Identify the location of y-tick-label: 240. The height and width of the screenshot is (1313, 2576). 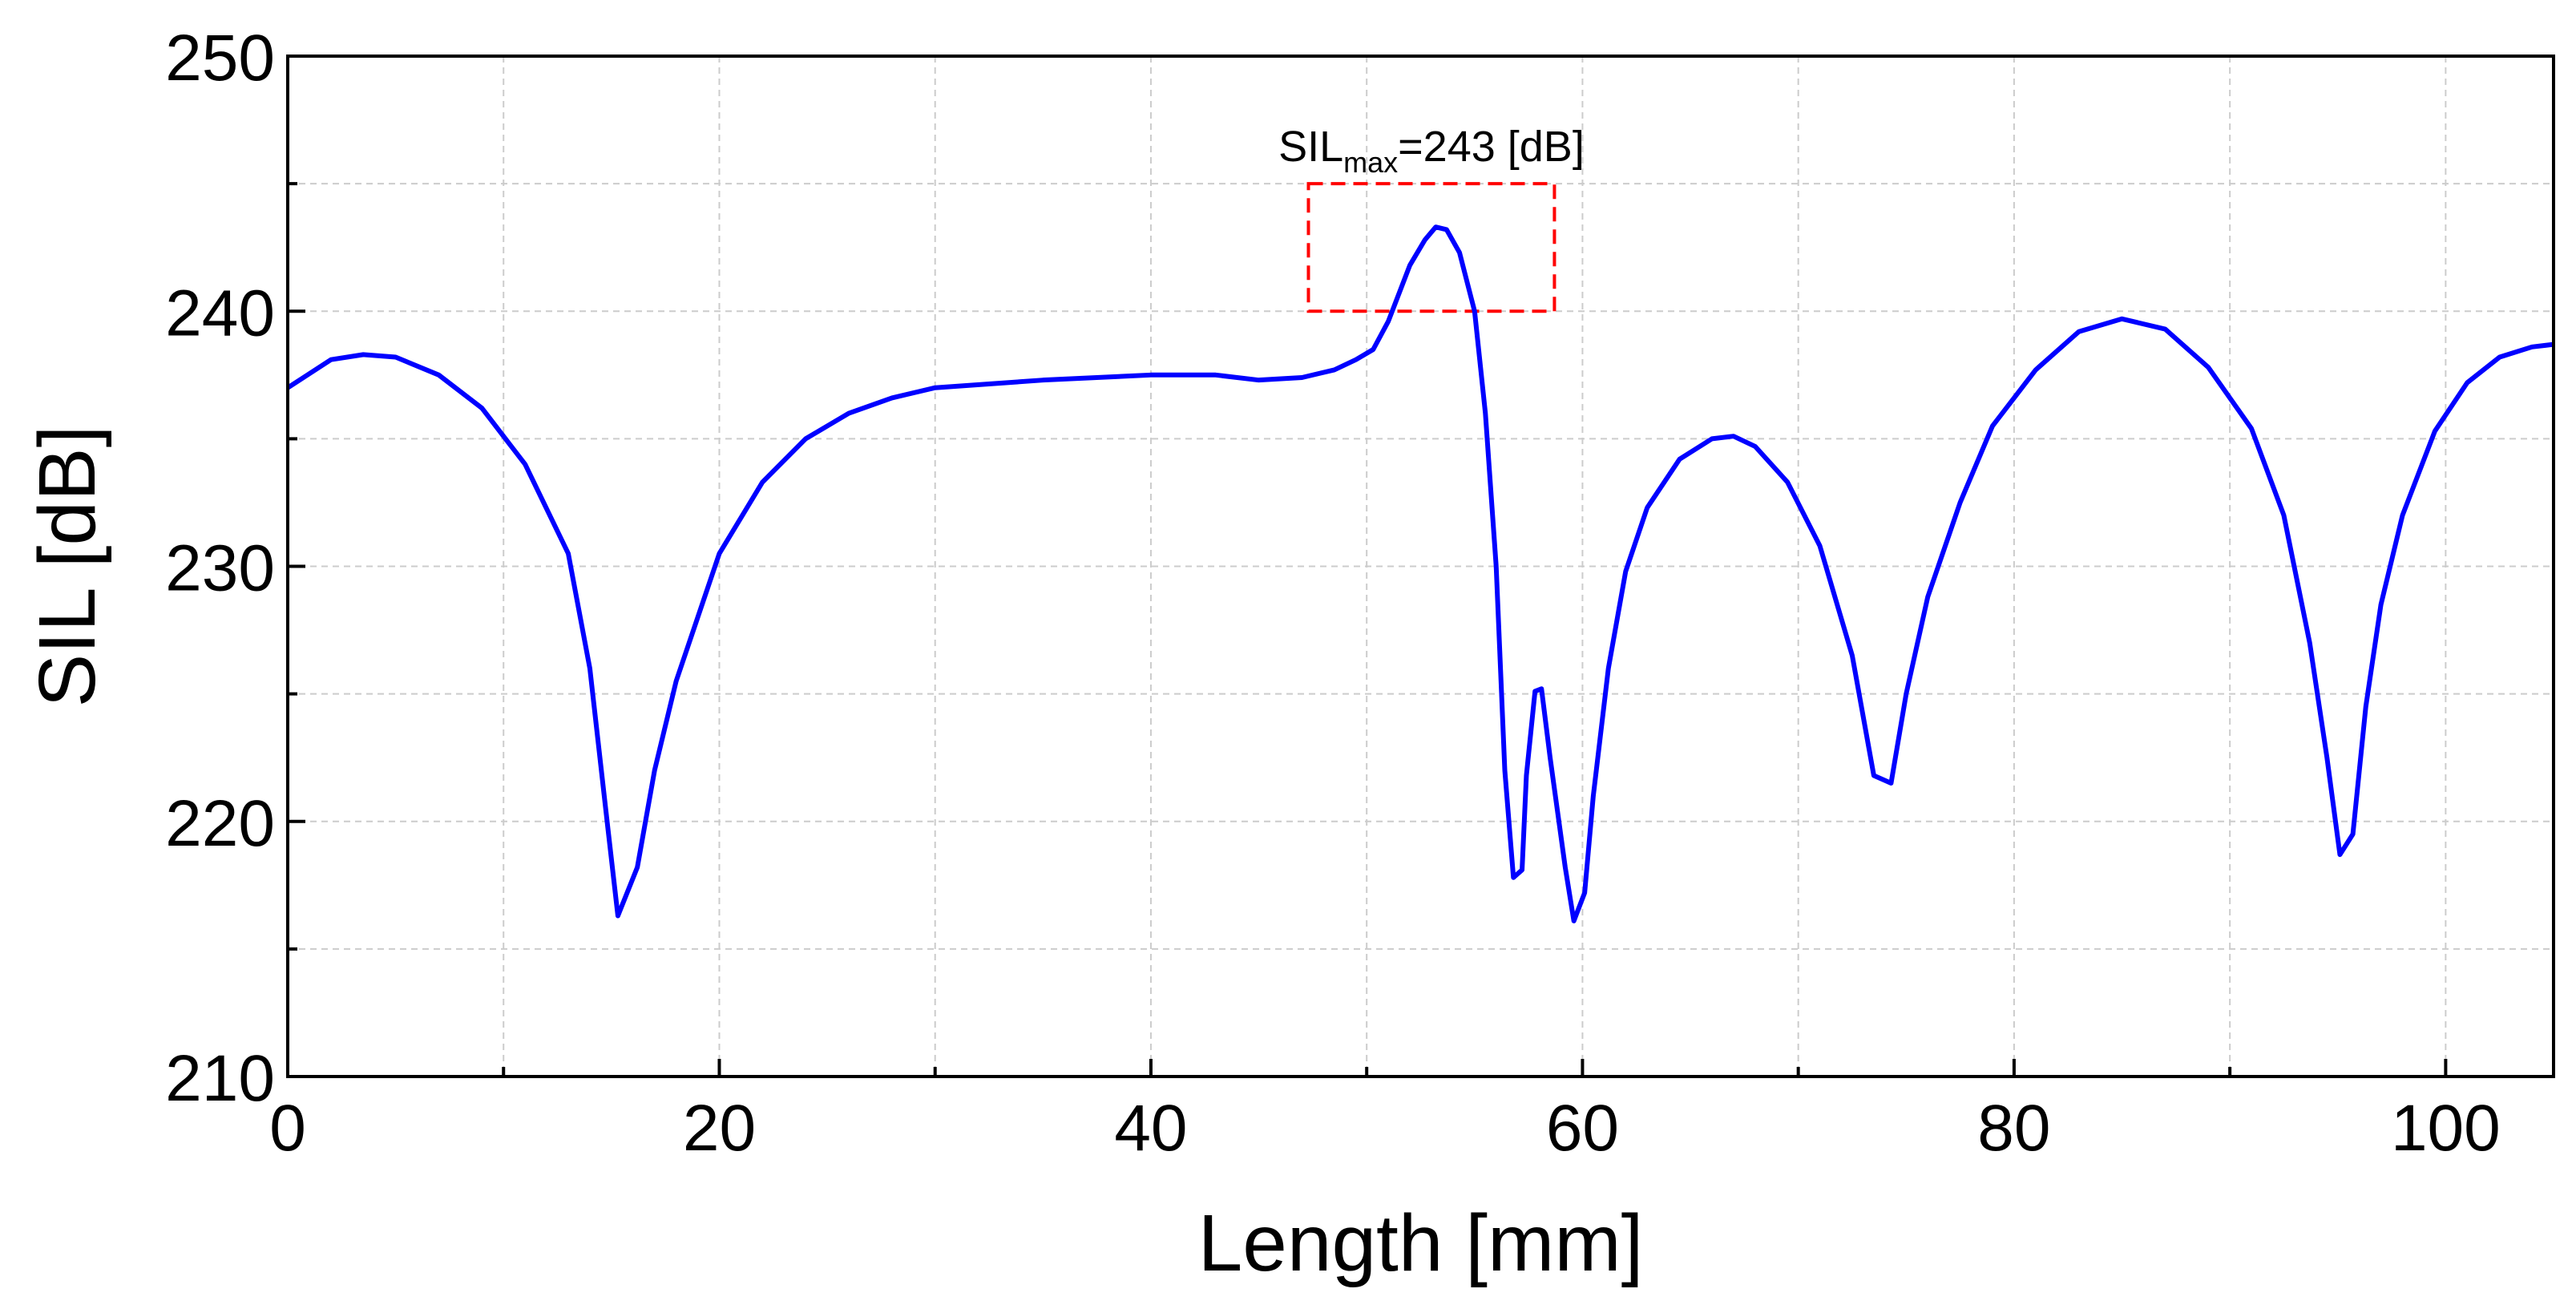
(220, 313).